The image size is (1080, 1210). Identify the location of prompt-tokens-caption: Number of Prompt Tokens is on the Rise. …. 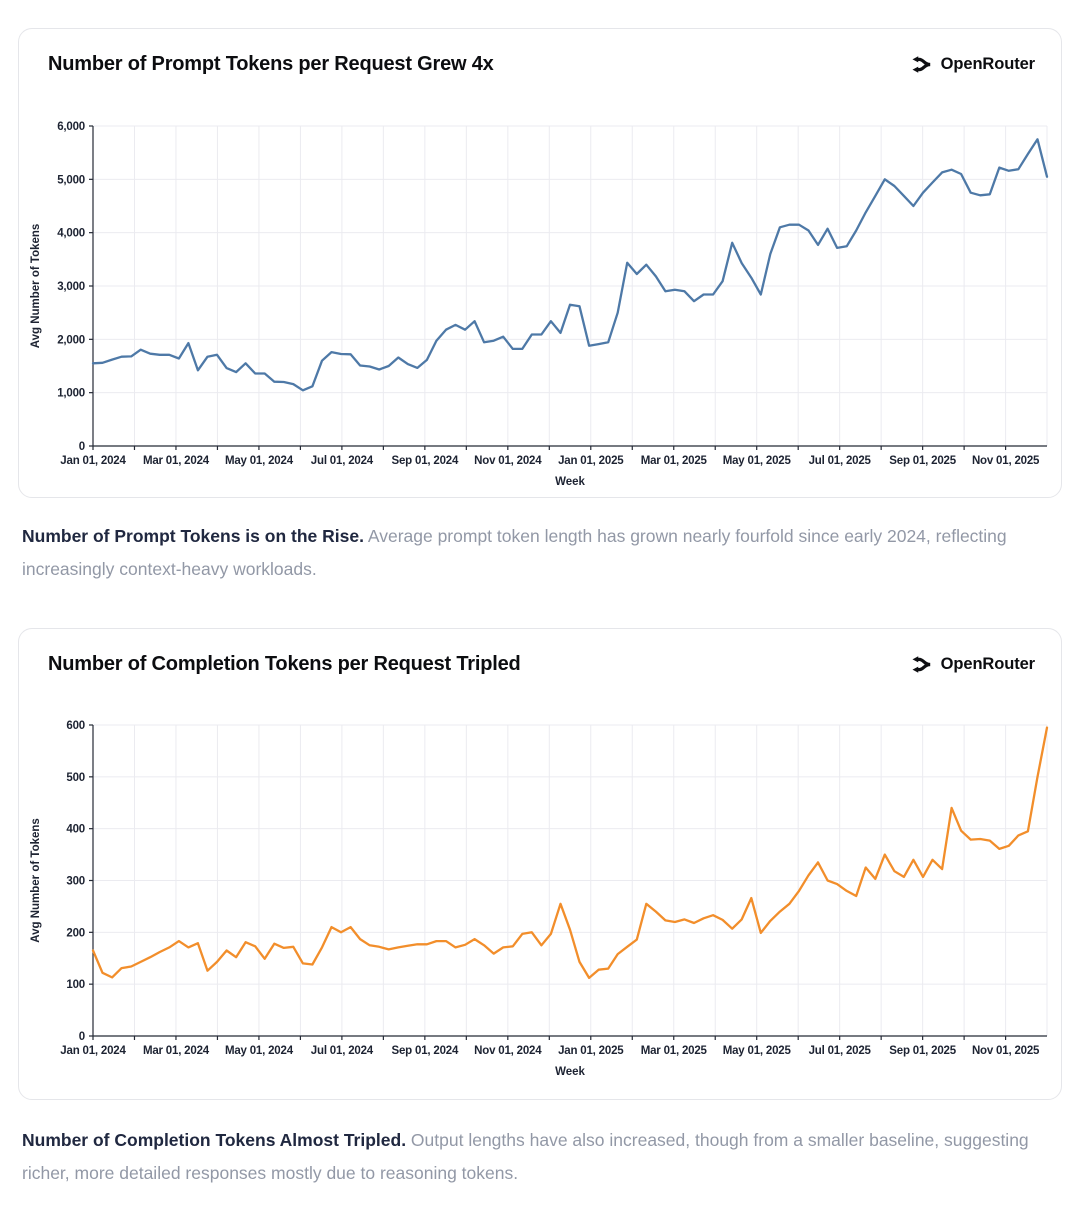
(540, 553).